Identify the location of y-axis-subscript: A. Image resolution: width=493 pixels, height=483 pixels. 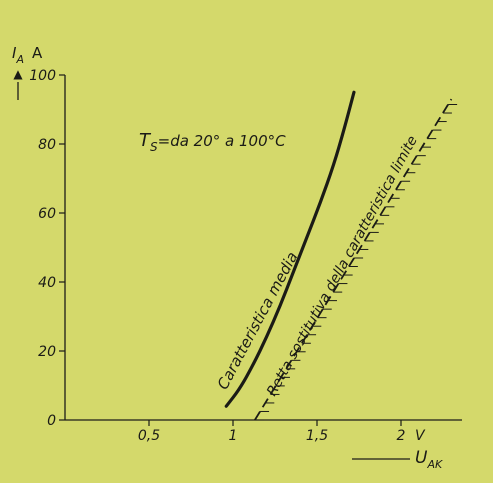
(19, 59).